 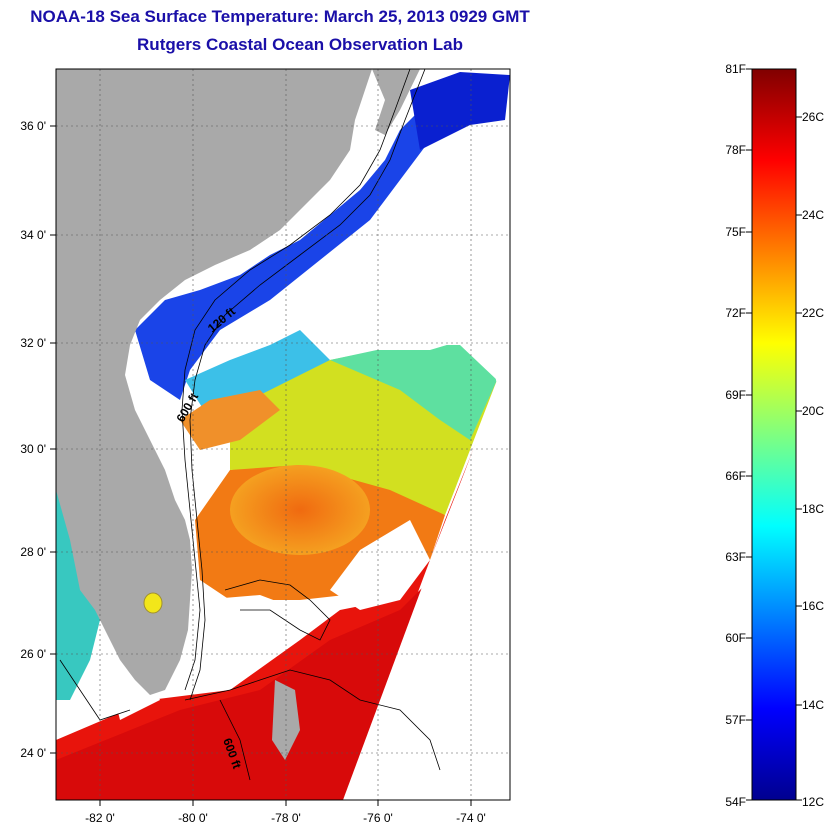 I want to click on lat-label-28: 28 0', so click(x=33, y=552).